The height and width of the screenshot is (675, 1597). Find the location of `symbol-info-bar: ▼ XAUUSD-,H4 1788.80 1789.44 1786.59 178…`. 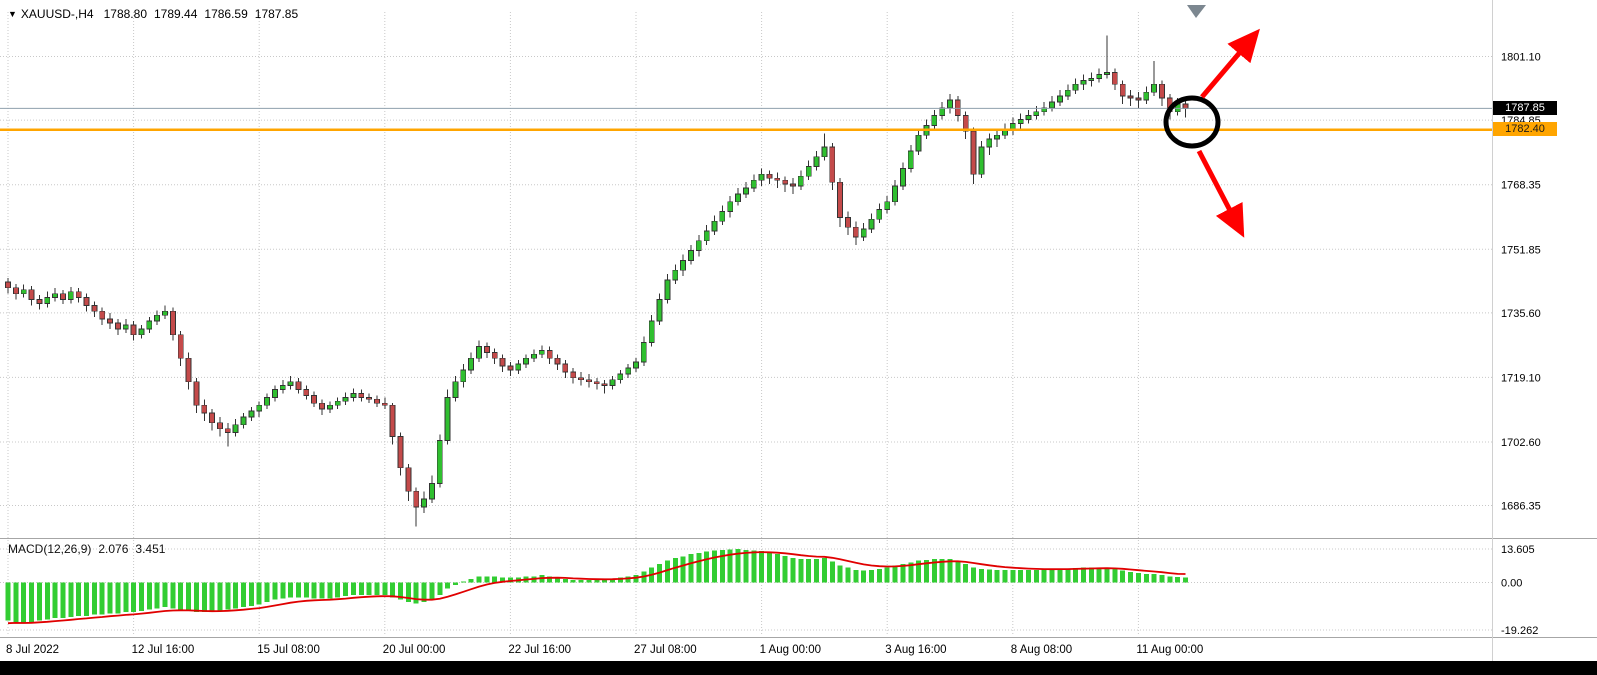

symbol-info-bar: ▼ XAUUSD-,H4 1788.80 1789.44 1786.59 178… is located at coordinates (156, 14).